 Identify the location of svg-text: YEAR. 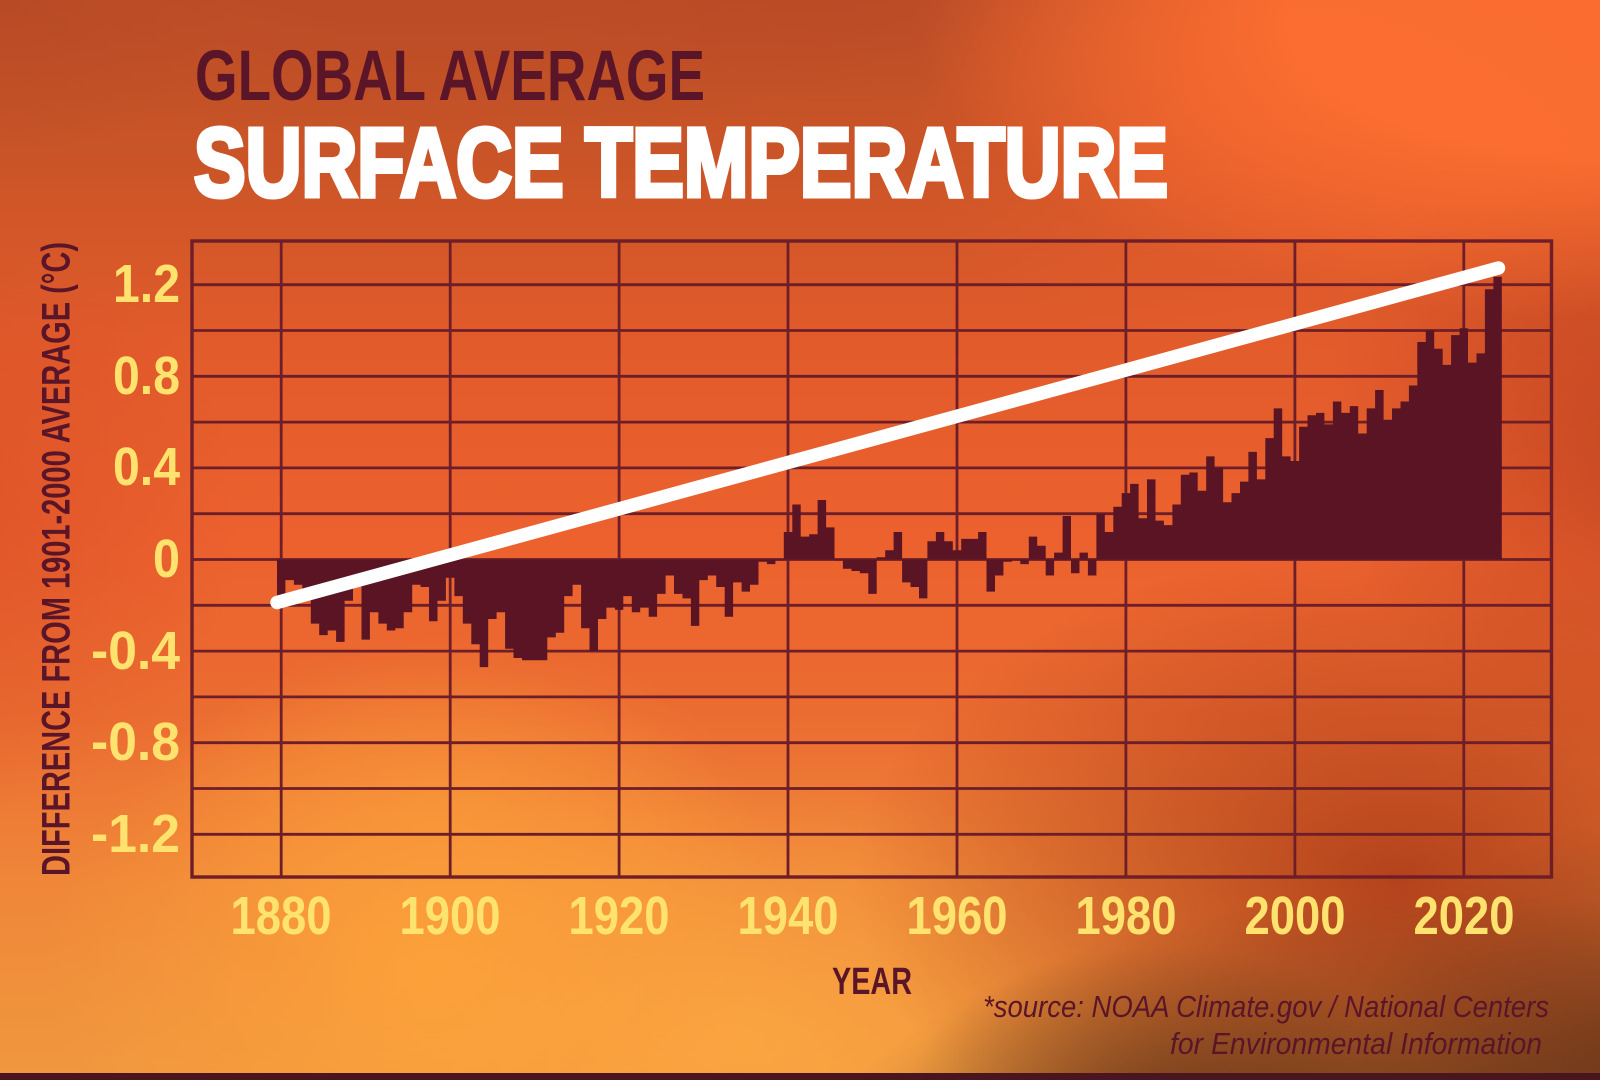
(872, 982).